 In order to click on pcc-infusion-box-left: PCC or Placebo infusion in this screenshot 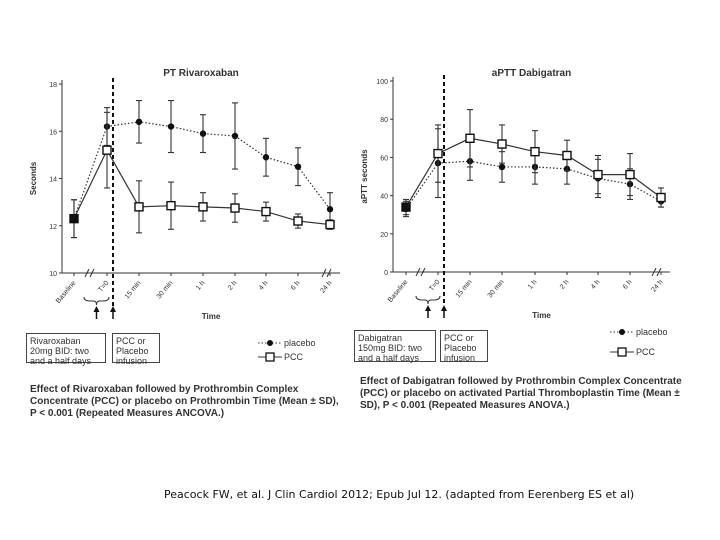, I will do `click(136, 349)`.